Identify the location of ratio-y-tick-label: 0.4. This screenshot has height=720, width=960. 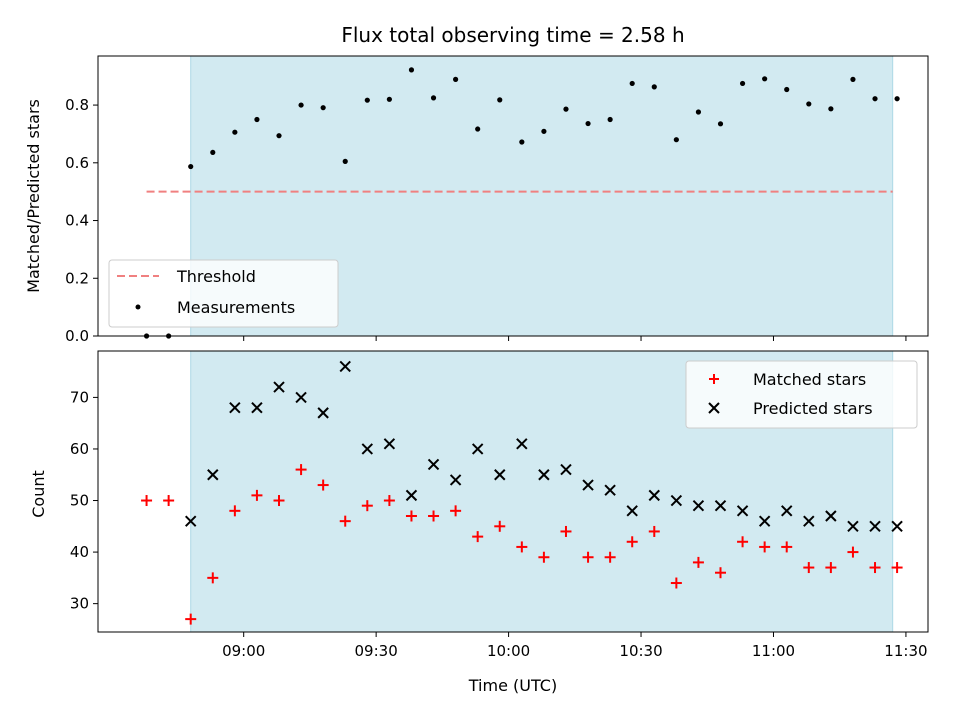
(77, 221).